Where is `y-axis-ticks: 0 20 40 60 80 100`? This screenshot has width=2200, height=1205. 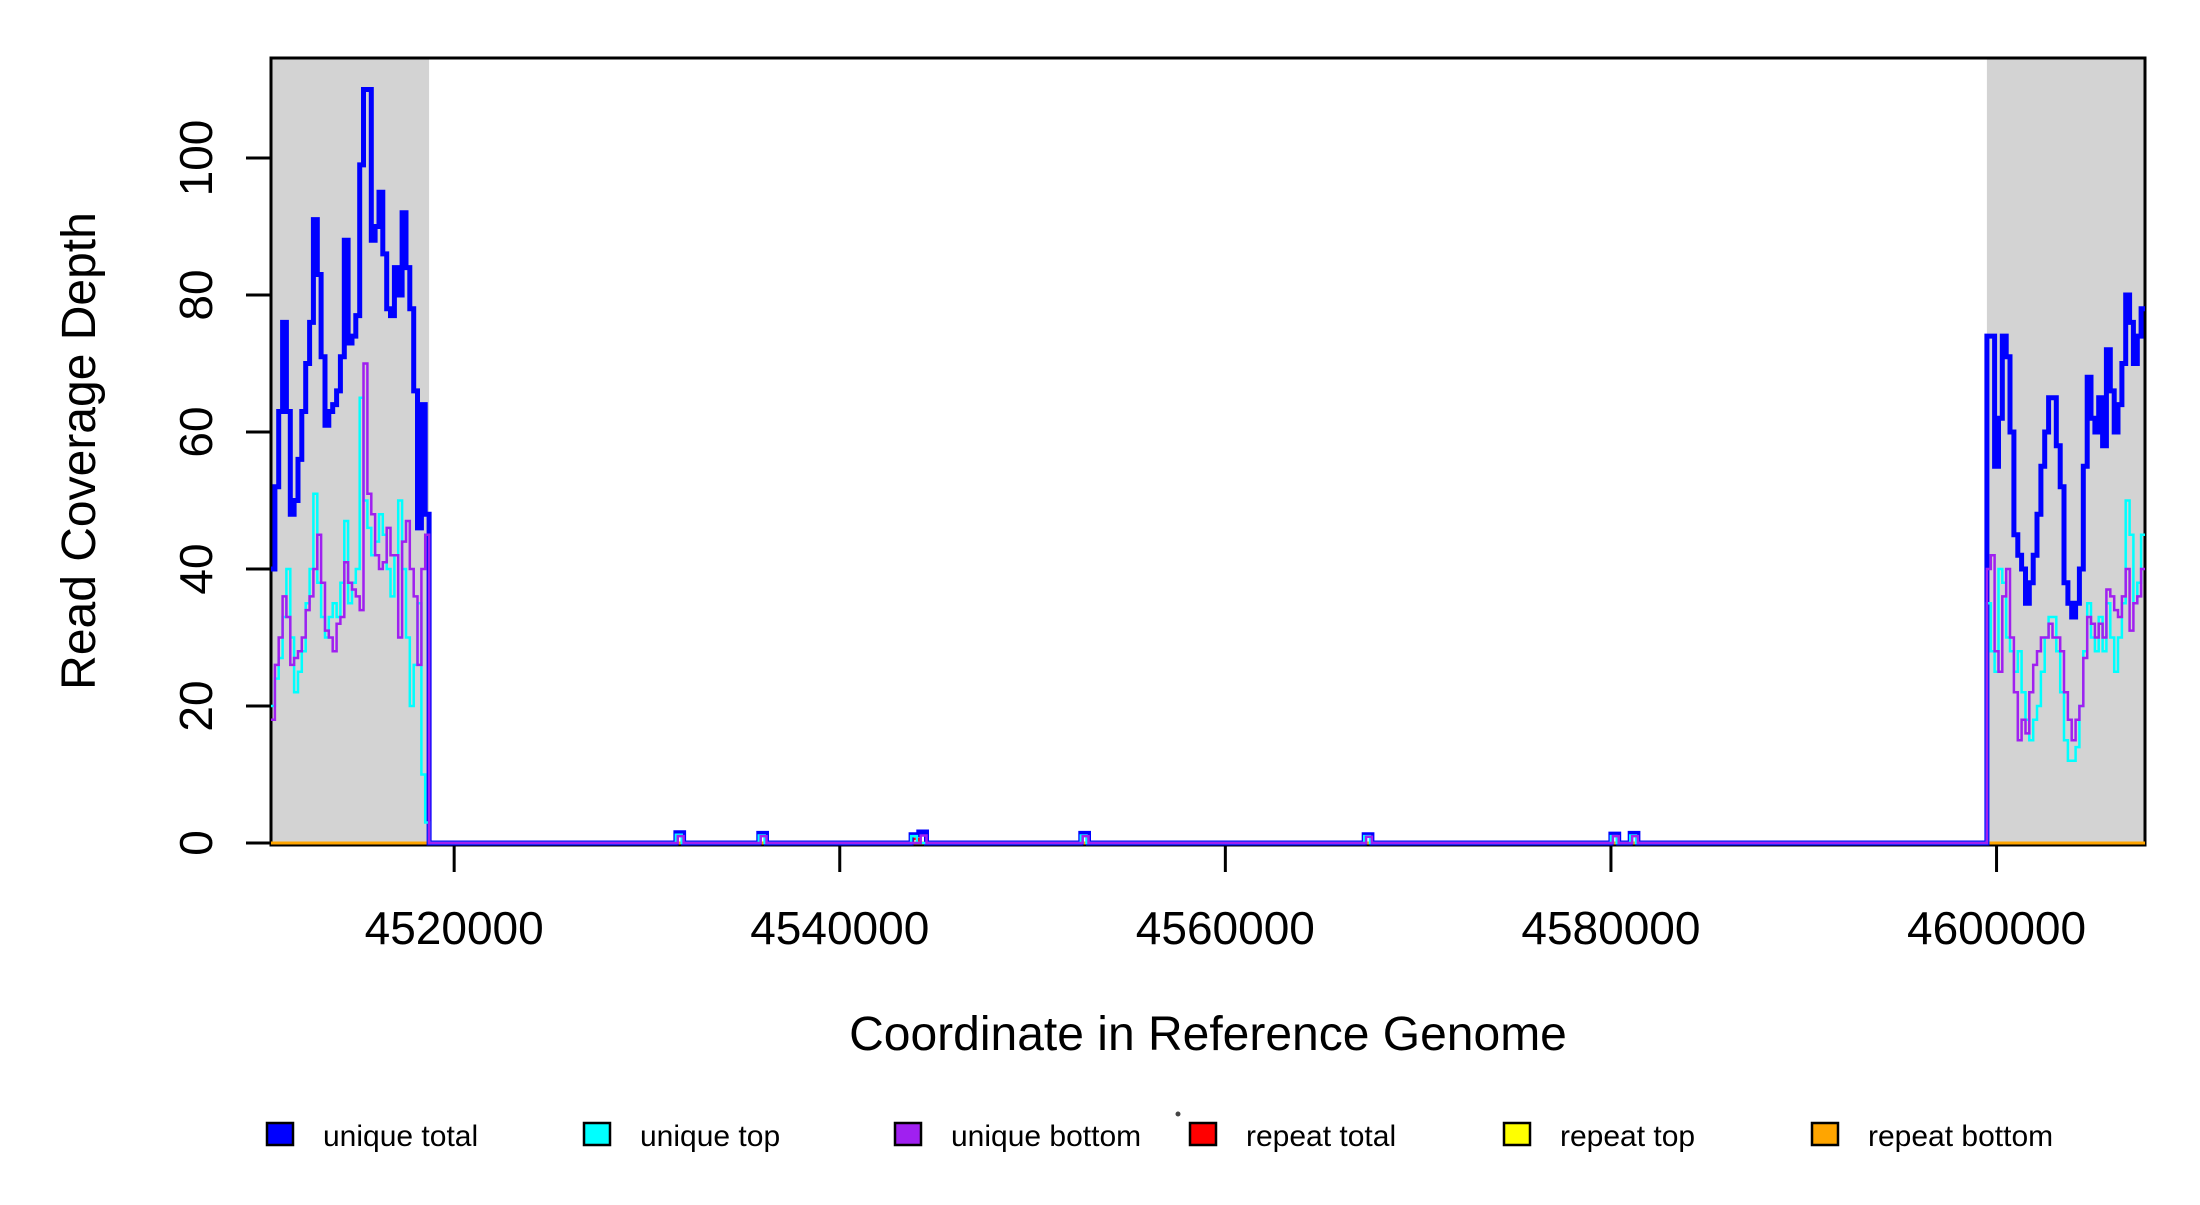 y-axis-ticks: 0 20 40 60 80 100 is located at coordinates (220, 488).